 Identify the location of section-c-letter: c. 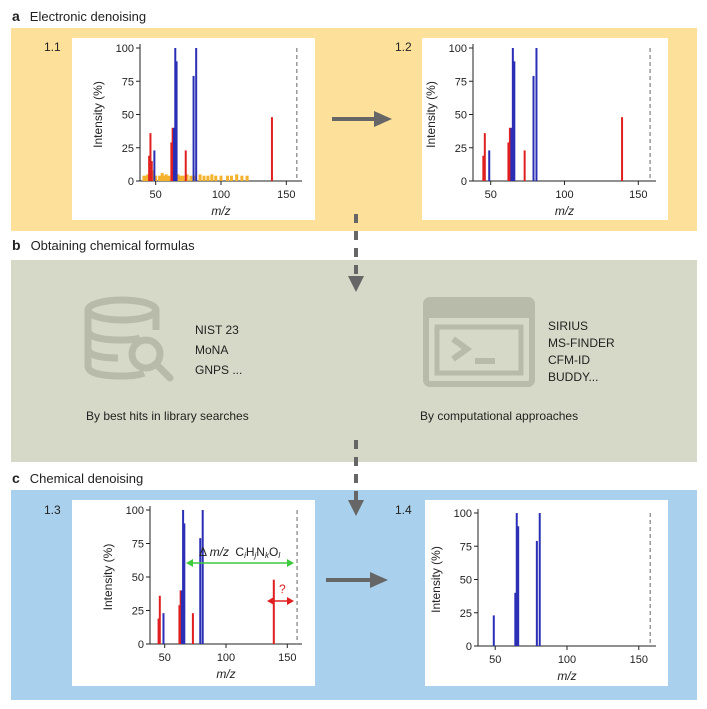
(16, 478).